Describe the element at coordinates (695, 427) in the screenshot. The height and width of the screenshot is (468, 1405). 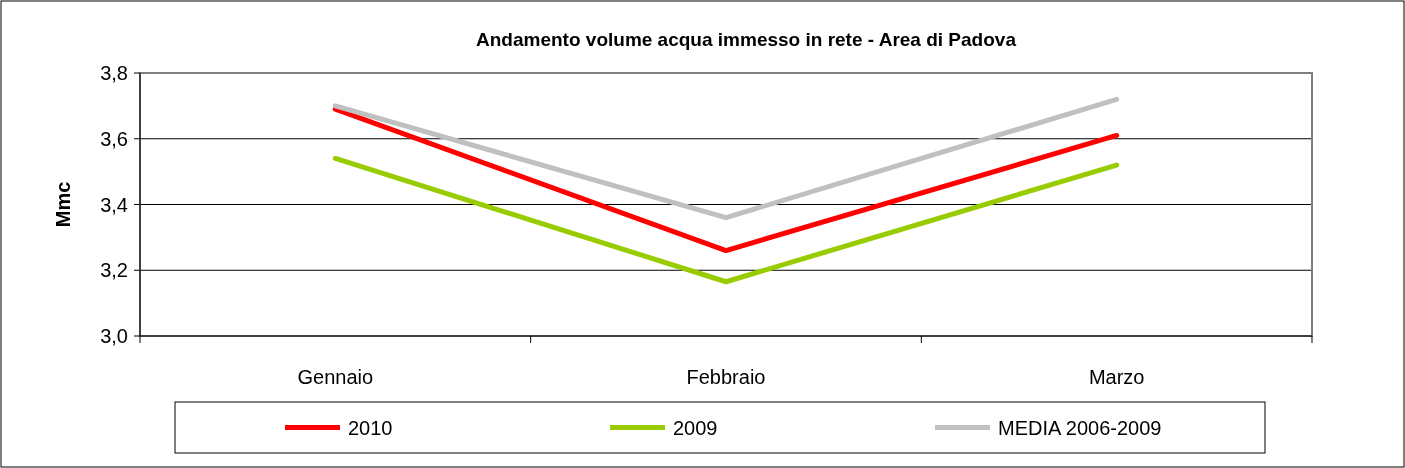
I see `legend-label: 2009` at that location.